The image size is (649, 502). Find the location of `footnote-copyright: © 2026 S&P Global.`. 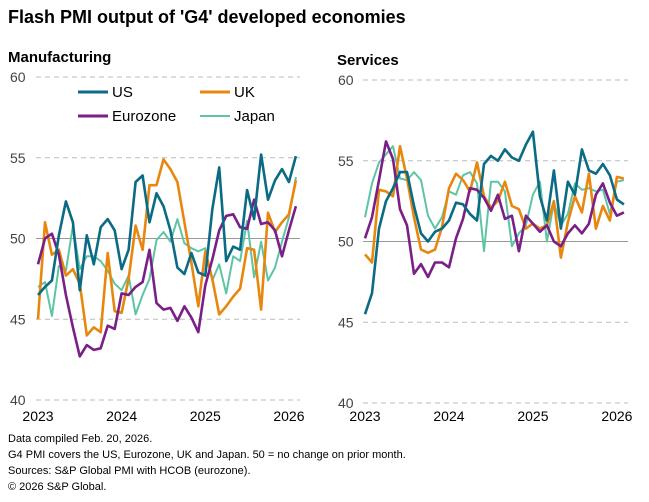

footnote-copyright: © 2026 S&P Global. is located at coordinates (57, 487).